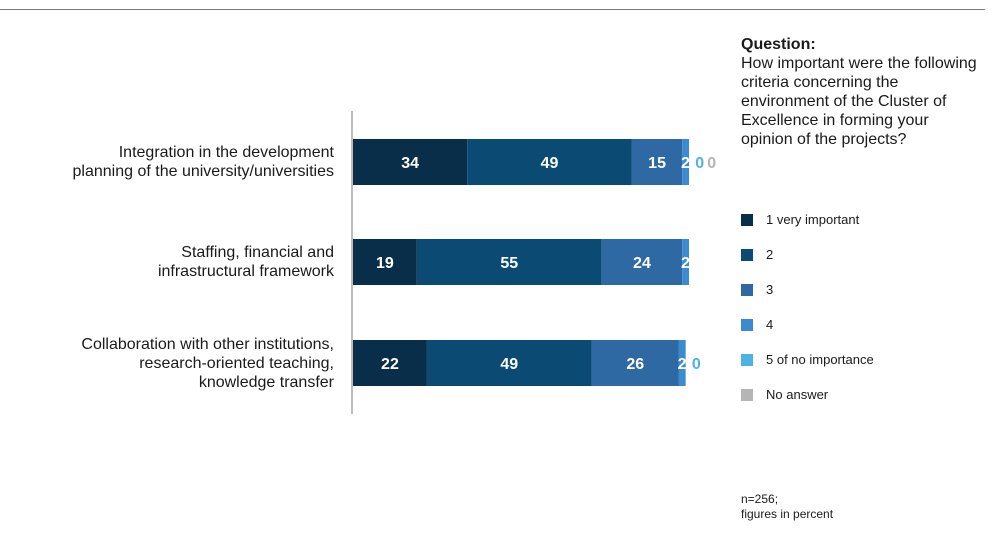 The height and width of the screenshot is (540, 988). Describe the element at coordinates (770, 254) in the screenshot. I see `legend-label: 2` at that location.